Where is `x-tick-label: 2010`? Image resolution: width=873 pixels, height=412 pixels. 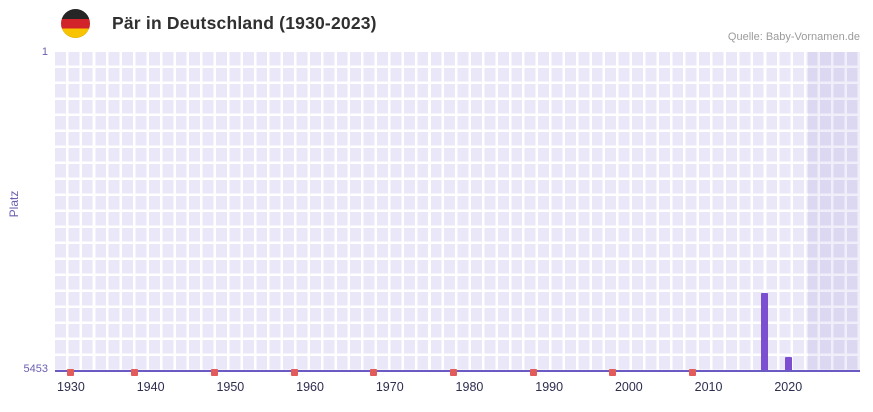
x-tick-label: 2010 is located at coordinates (708, 387).